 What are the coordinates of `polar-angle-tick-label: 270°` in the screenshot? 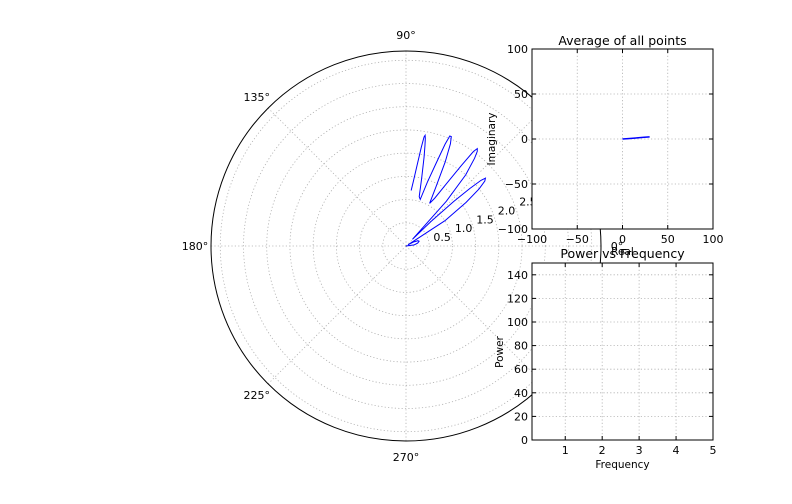 It's located at (406, 457).